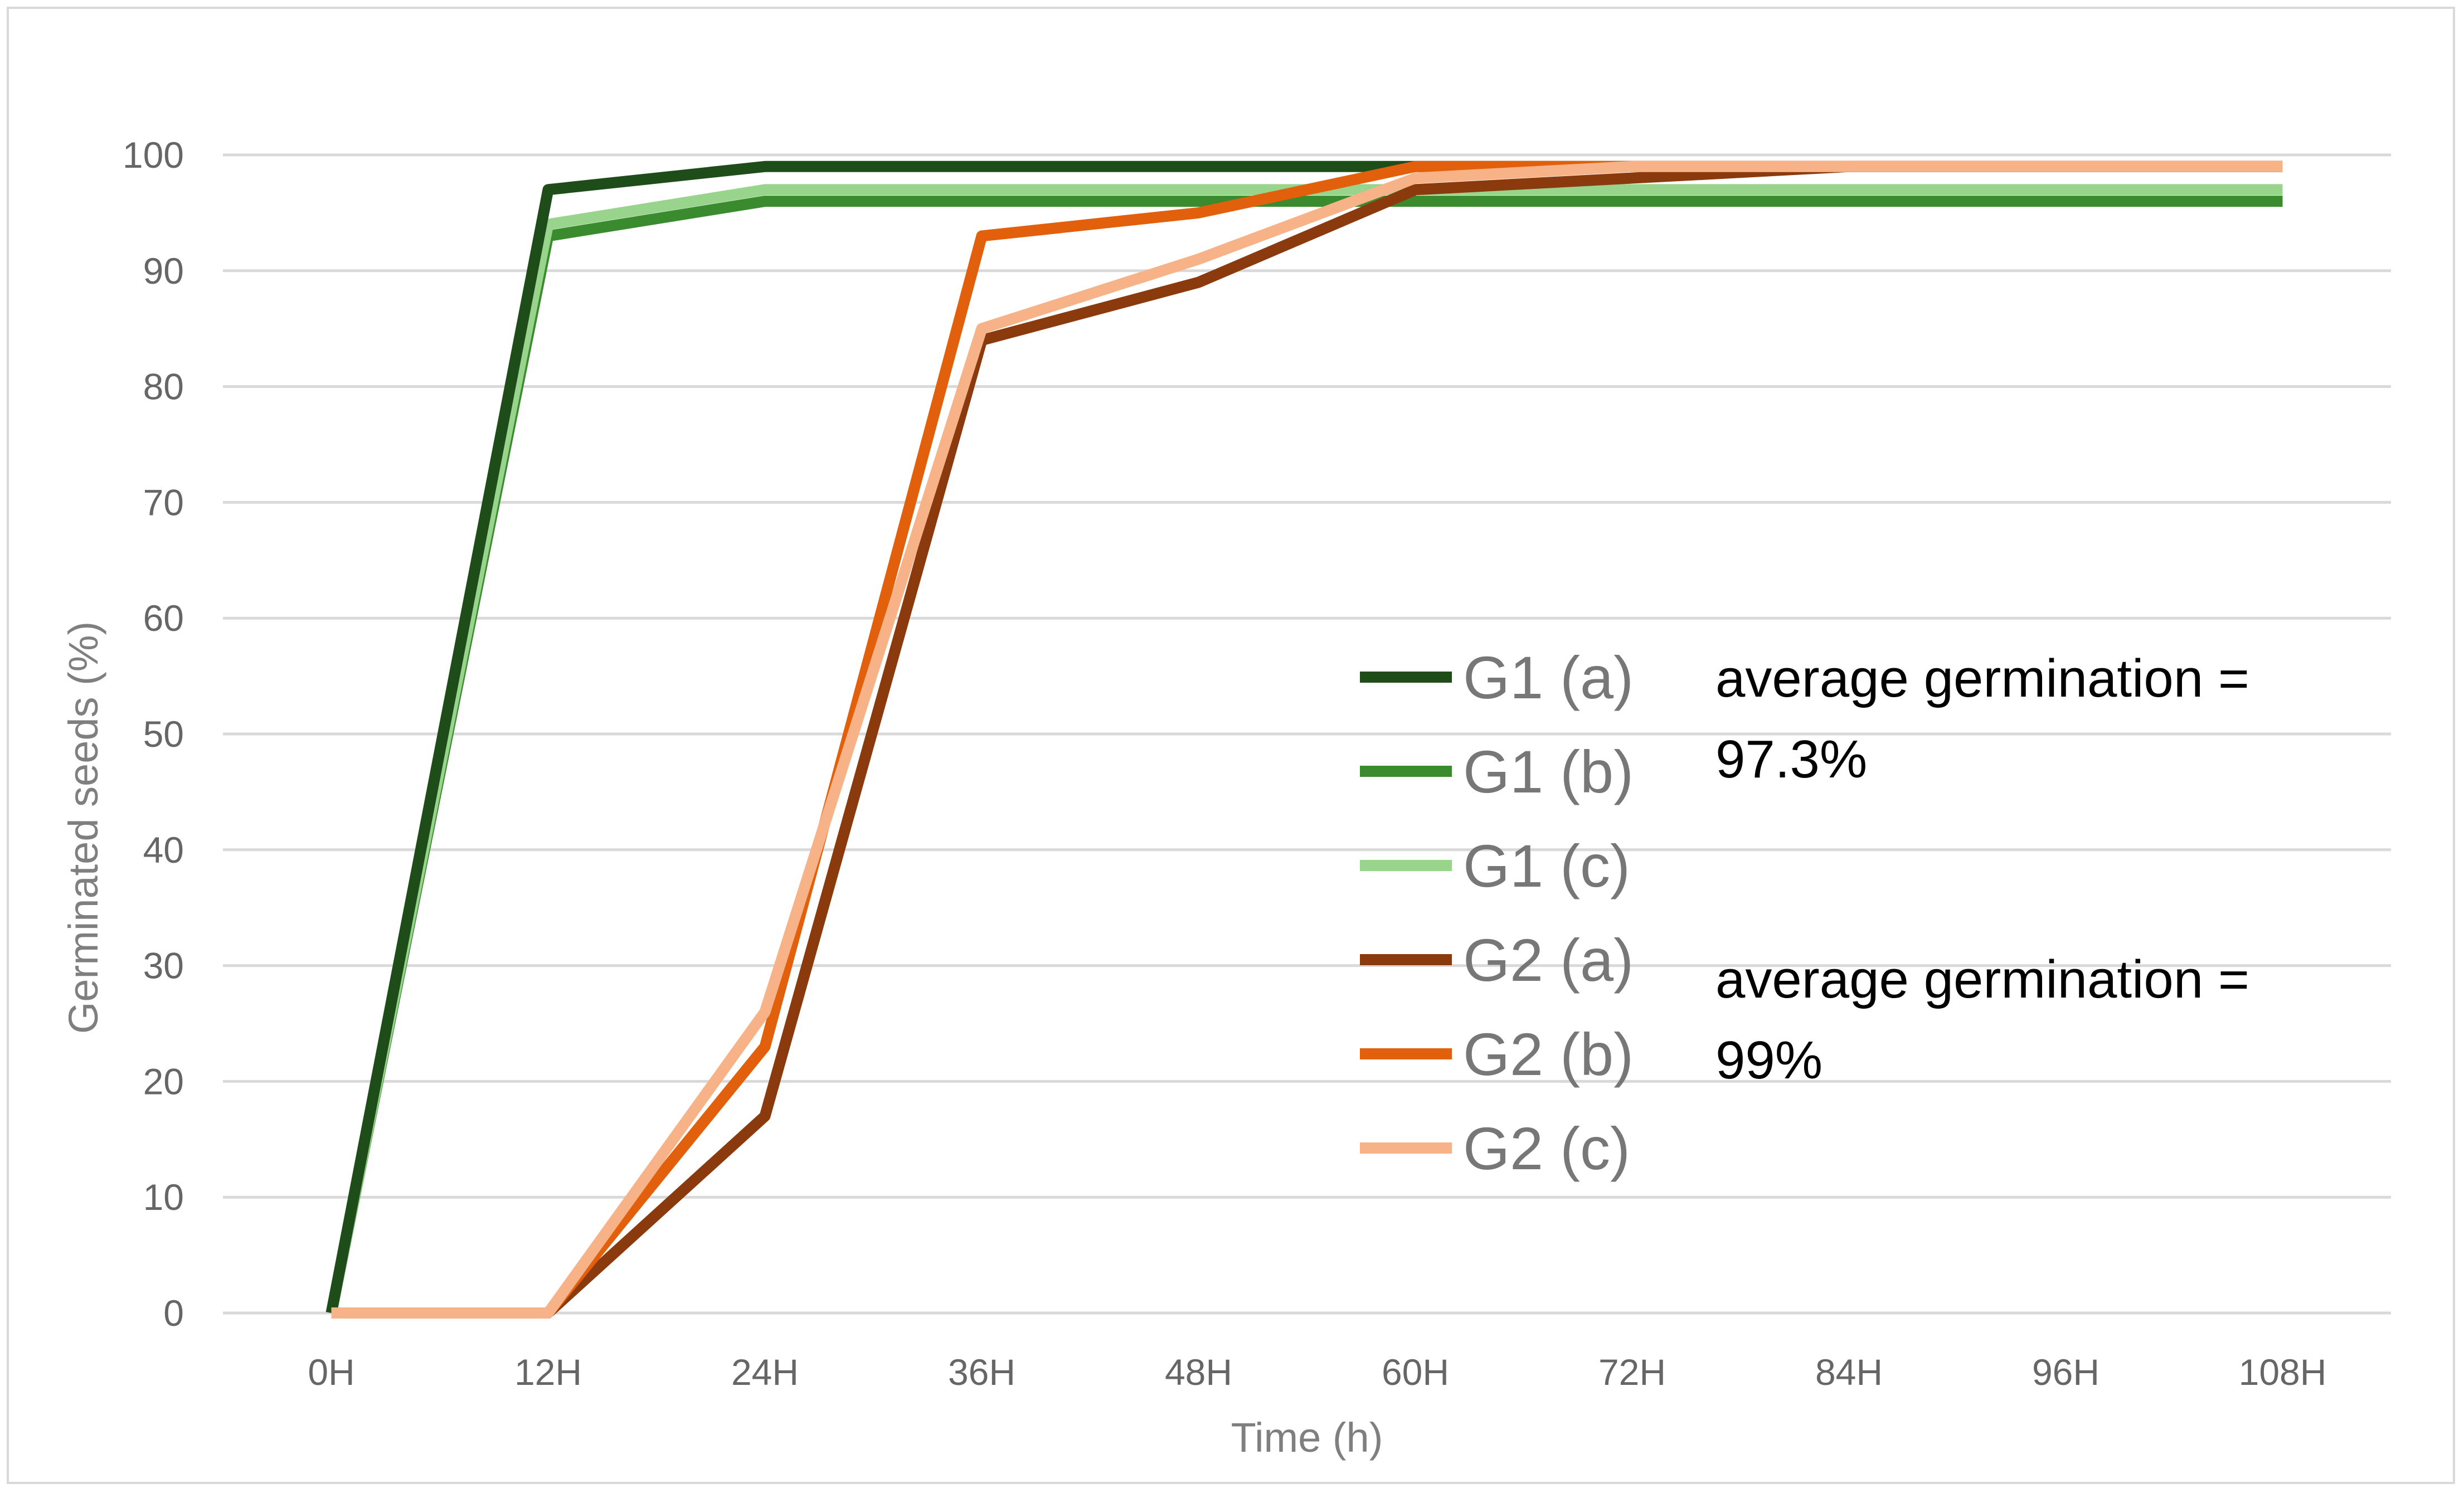  I want to click on y-tick-label: 100, so click(153, 155).